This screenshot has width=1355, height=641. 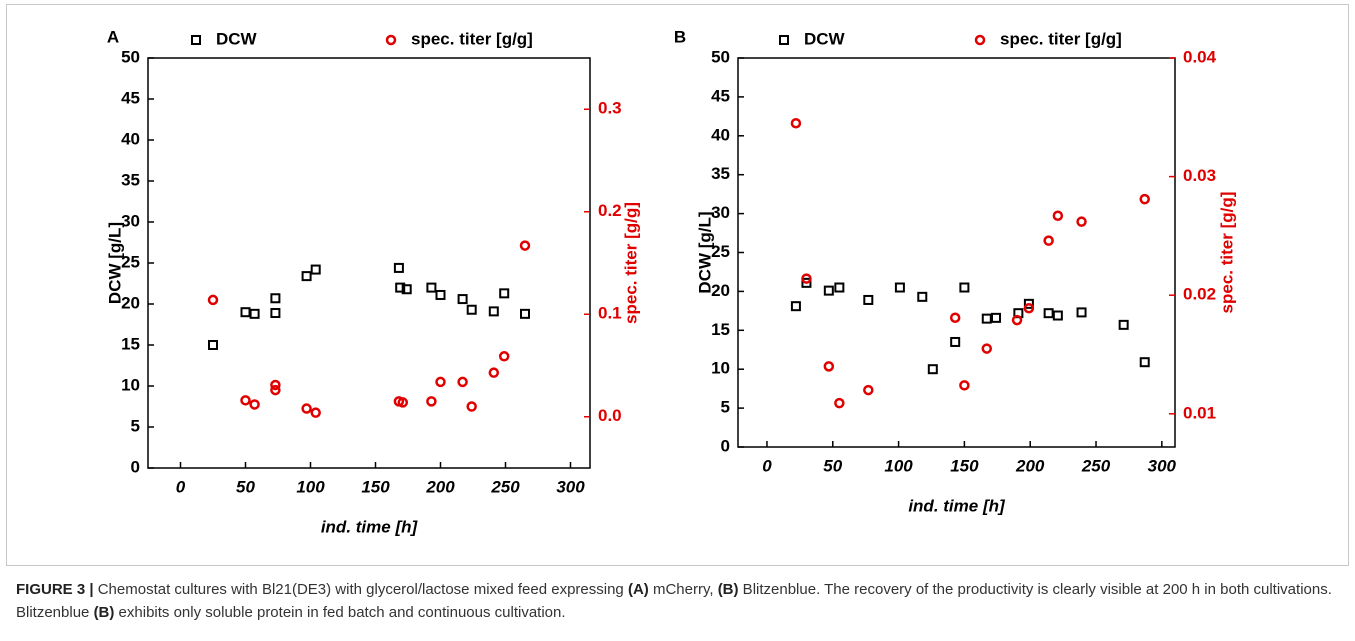 I want to click on y-tick-label: 0, so click(x=135, y=466).